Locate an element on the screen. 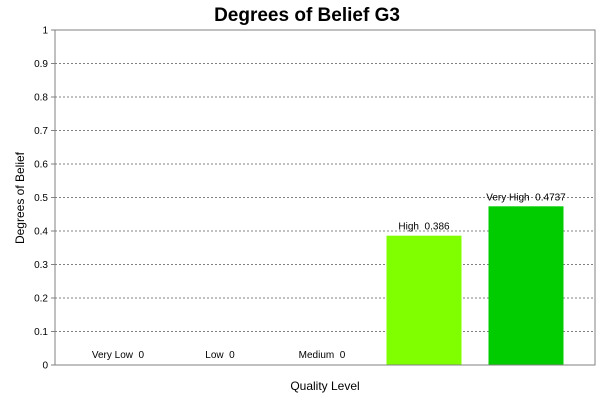 The image size is (600, 400). data-label: Very High 0.4737 is located at coordinates (526, 197).